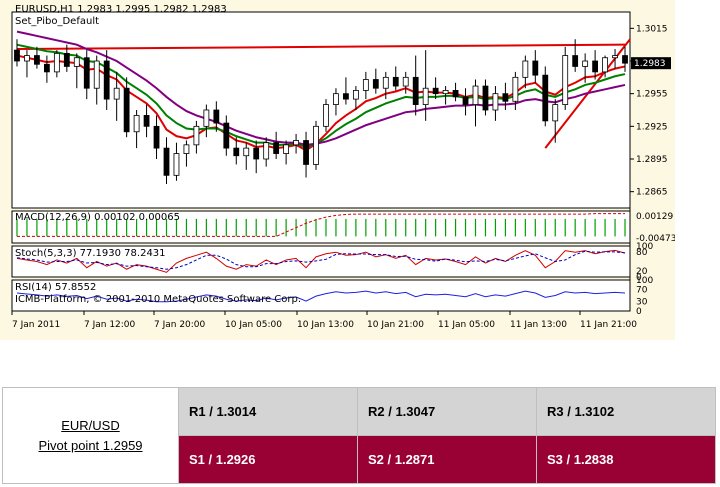 This screenshot has width=720, height=487. Describe the element at coordinates (642, 253) in the screenshot. I see `stoch-tick-label: 80` at that location.